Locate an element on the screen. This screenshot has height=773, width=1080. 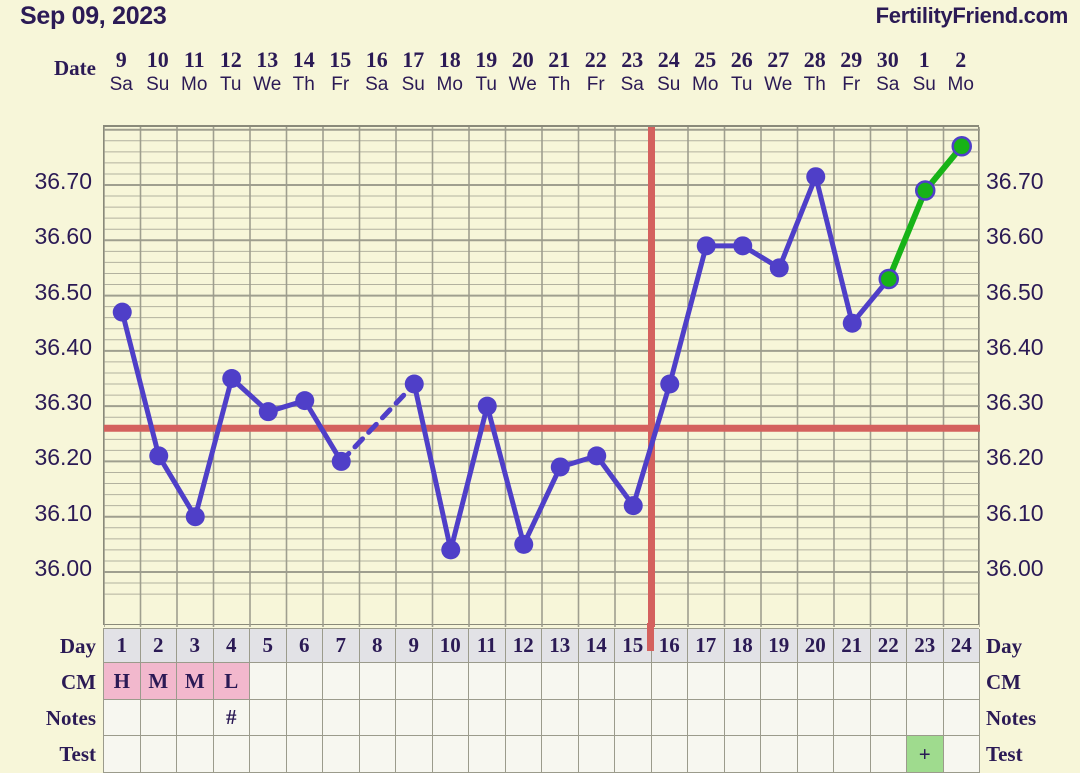
cycle-day-cell: 4 is located at coordinates (231, 646).